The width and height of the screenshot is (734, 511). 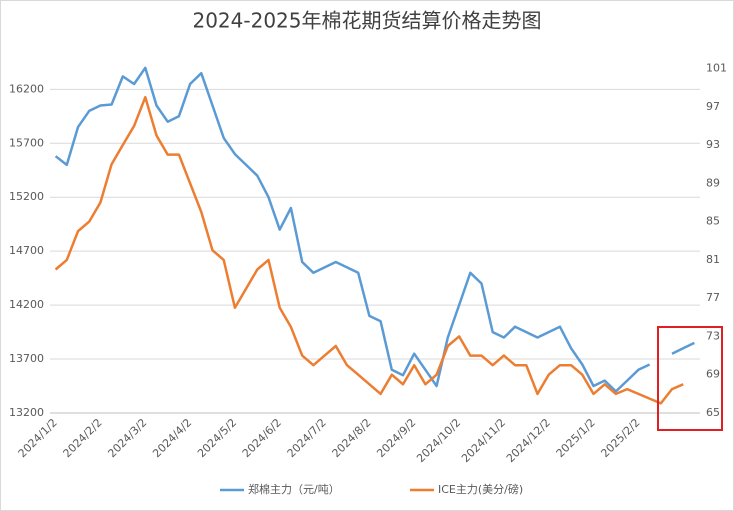 I want to click on y2-tick-label: 81, so click(x=713, y=259).